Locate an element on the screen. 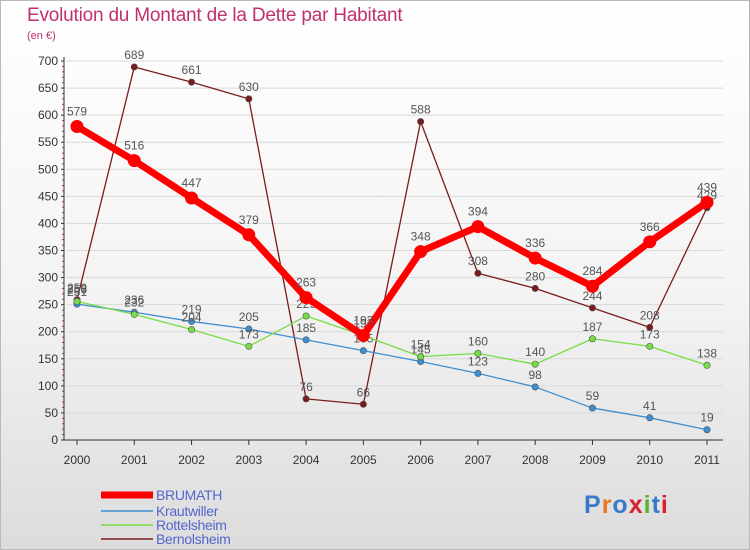 Image resolution: width=750 pixels, height=550 pixels. data-label-rottelsheim: 173 is located at coordinates (650, 334).